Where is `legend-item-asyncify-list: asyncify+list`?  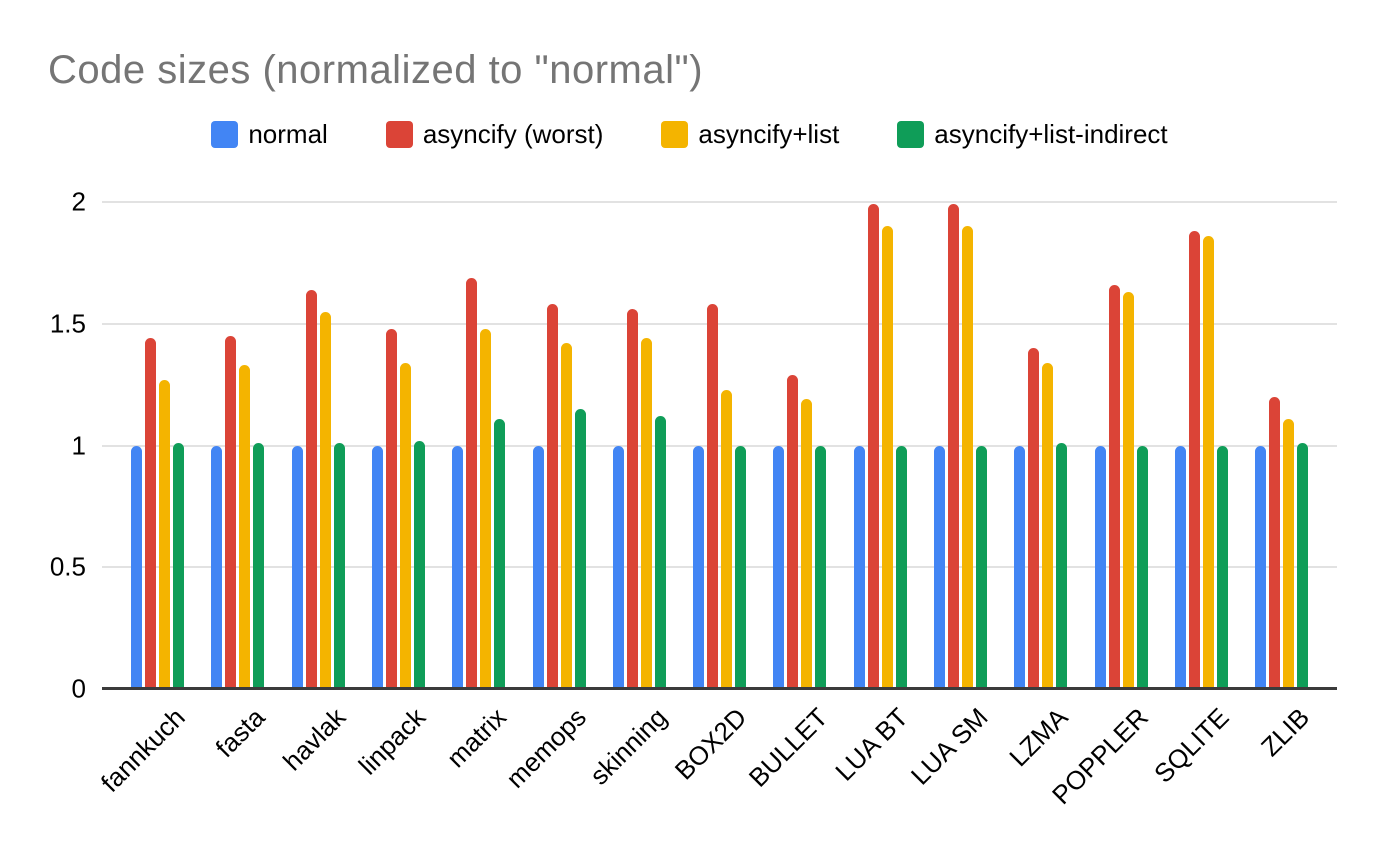
legend-item-asyncify-list: asyncify+list is located at coordinates (750, 134).